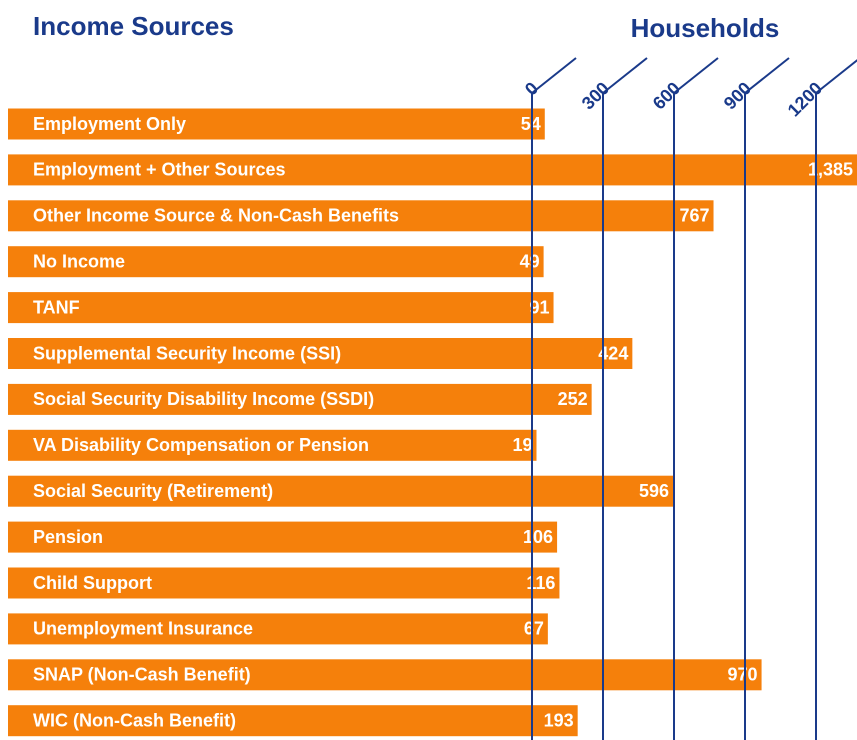 Image resolution: width=857 pixels, height=740 pixels. I want to click on x-tick-label: 600, so click(666, 95).